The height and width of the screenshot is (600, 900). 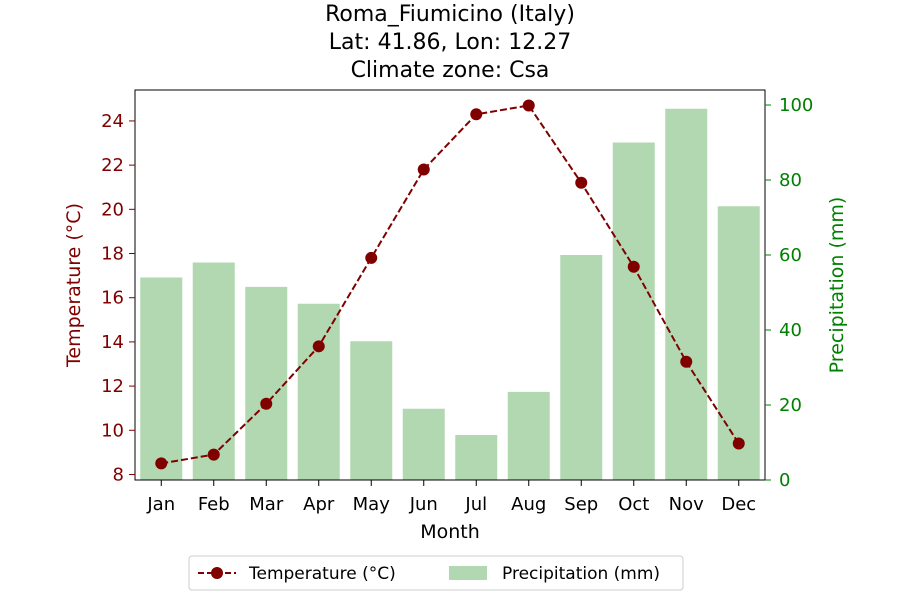 I want to click on y-left-tick-label: 16, so click(x=112, y=298).